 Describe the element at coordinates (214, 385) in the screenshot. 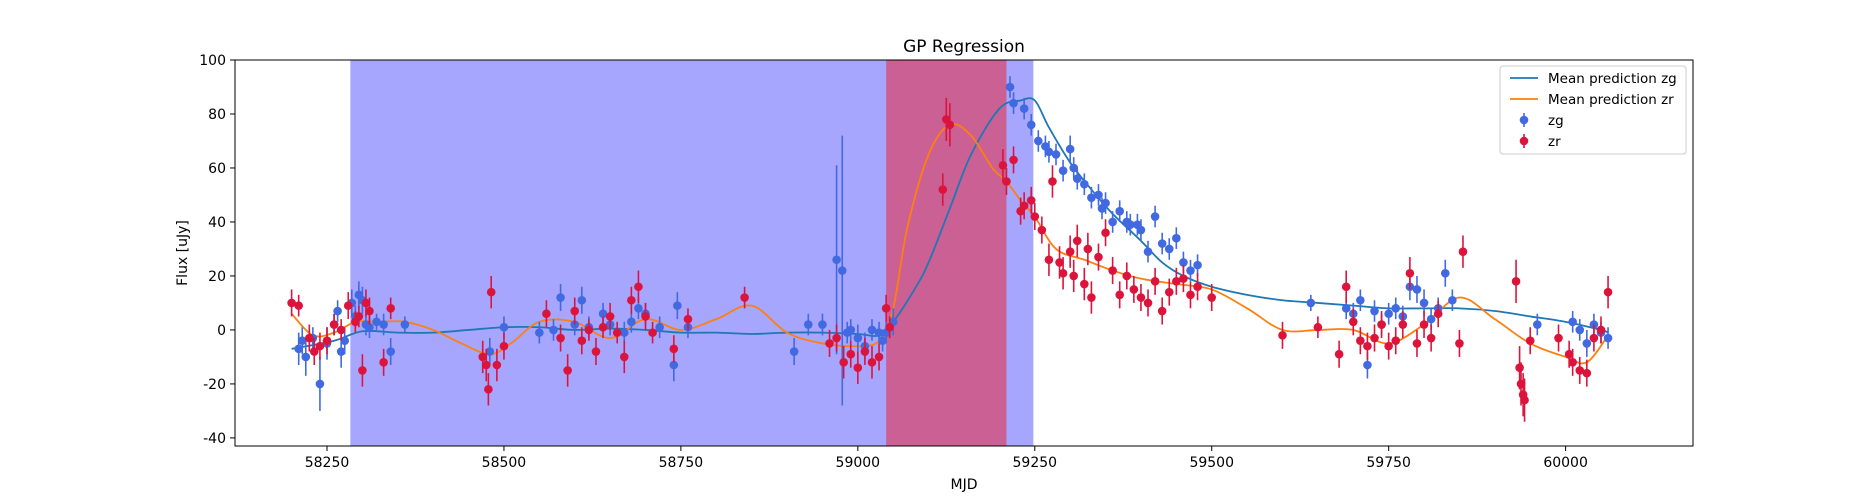

I see `y-tick-label: -20` at that location.